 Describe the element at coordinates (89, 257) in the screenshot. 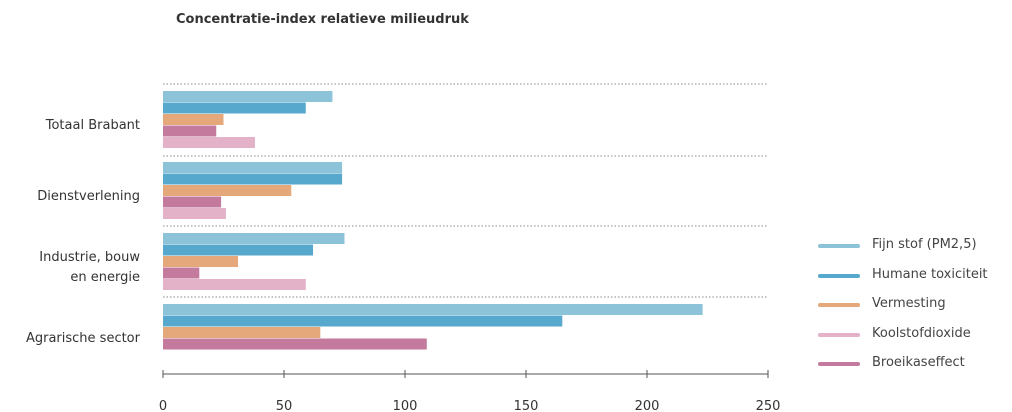

I see `category-label: Industrie, bouw` at that location.